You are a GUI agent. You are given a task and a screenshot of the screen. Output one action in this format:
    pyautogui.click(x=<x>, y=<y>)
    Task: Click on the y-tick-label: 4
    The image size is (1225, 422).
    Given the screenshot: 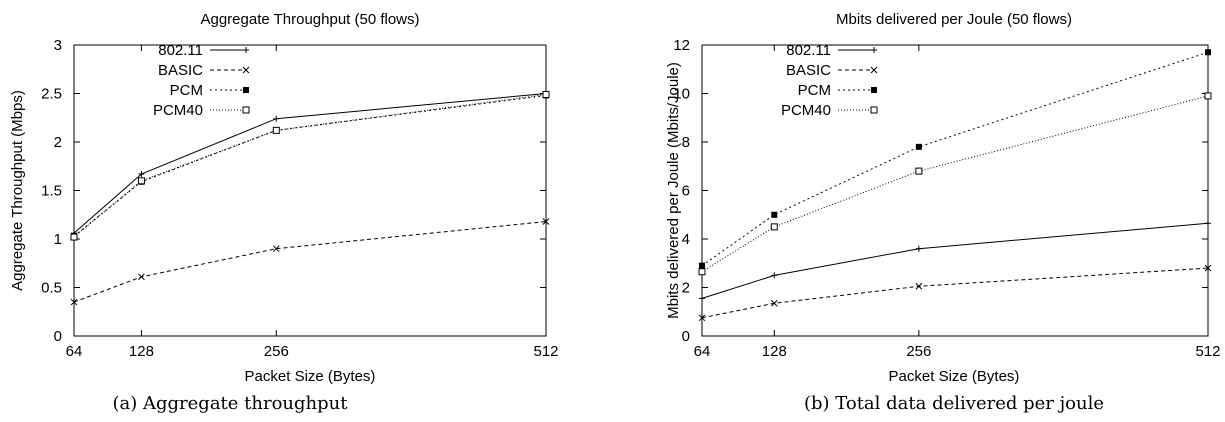 What is the action you would take?
    pyautogui.click(x=686, y=239)
    